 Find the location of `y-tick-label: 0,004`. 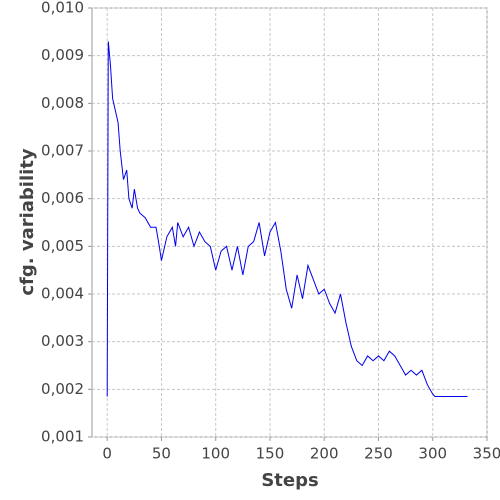

y-tick-label: 0,004 is located at coordinates (62, 294).